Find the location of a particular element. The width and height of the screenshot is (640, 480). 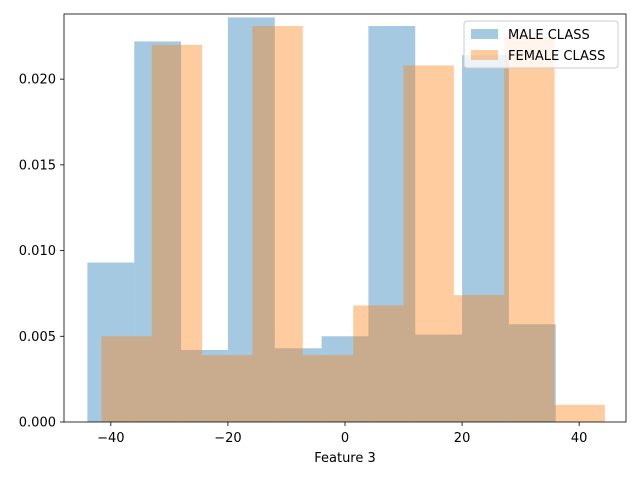

y-axis: 0.000 0.005 0.010 0.015 0.020 is located at coordinates (41, 252).